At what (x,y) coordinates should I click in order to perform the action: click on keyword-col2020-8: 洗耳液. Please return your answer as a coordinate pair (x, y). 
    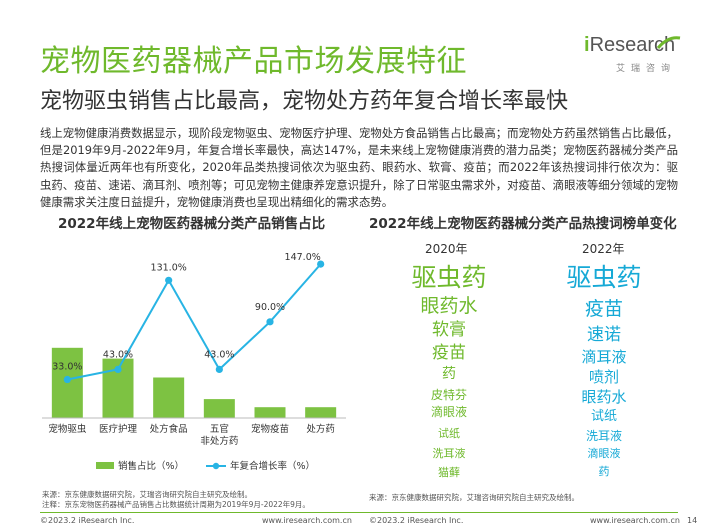
    Looking at the image, I should click on (449, 453).